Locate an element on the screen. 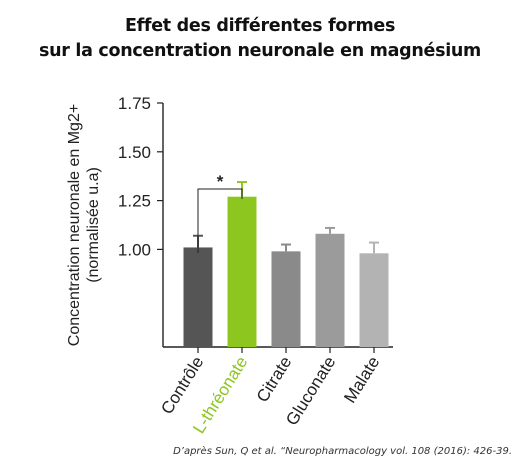  y-axis-title: Concentration neuronale en Mg2+ is located at coordinates (74, 225).